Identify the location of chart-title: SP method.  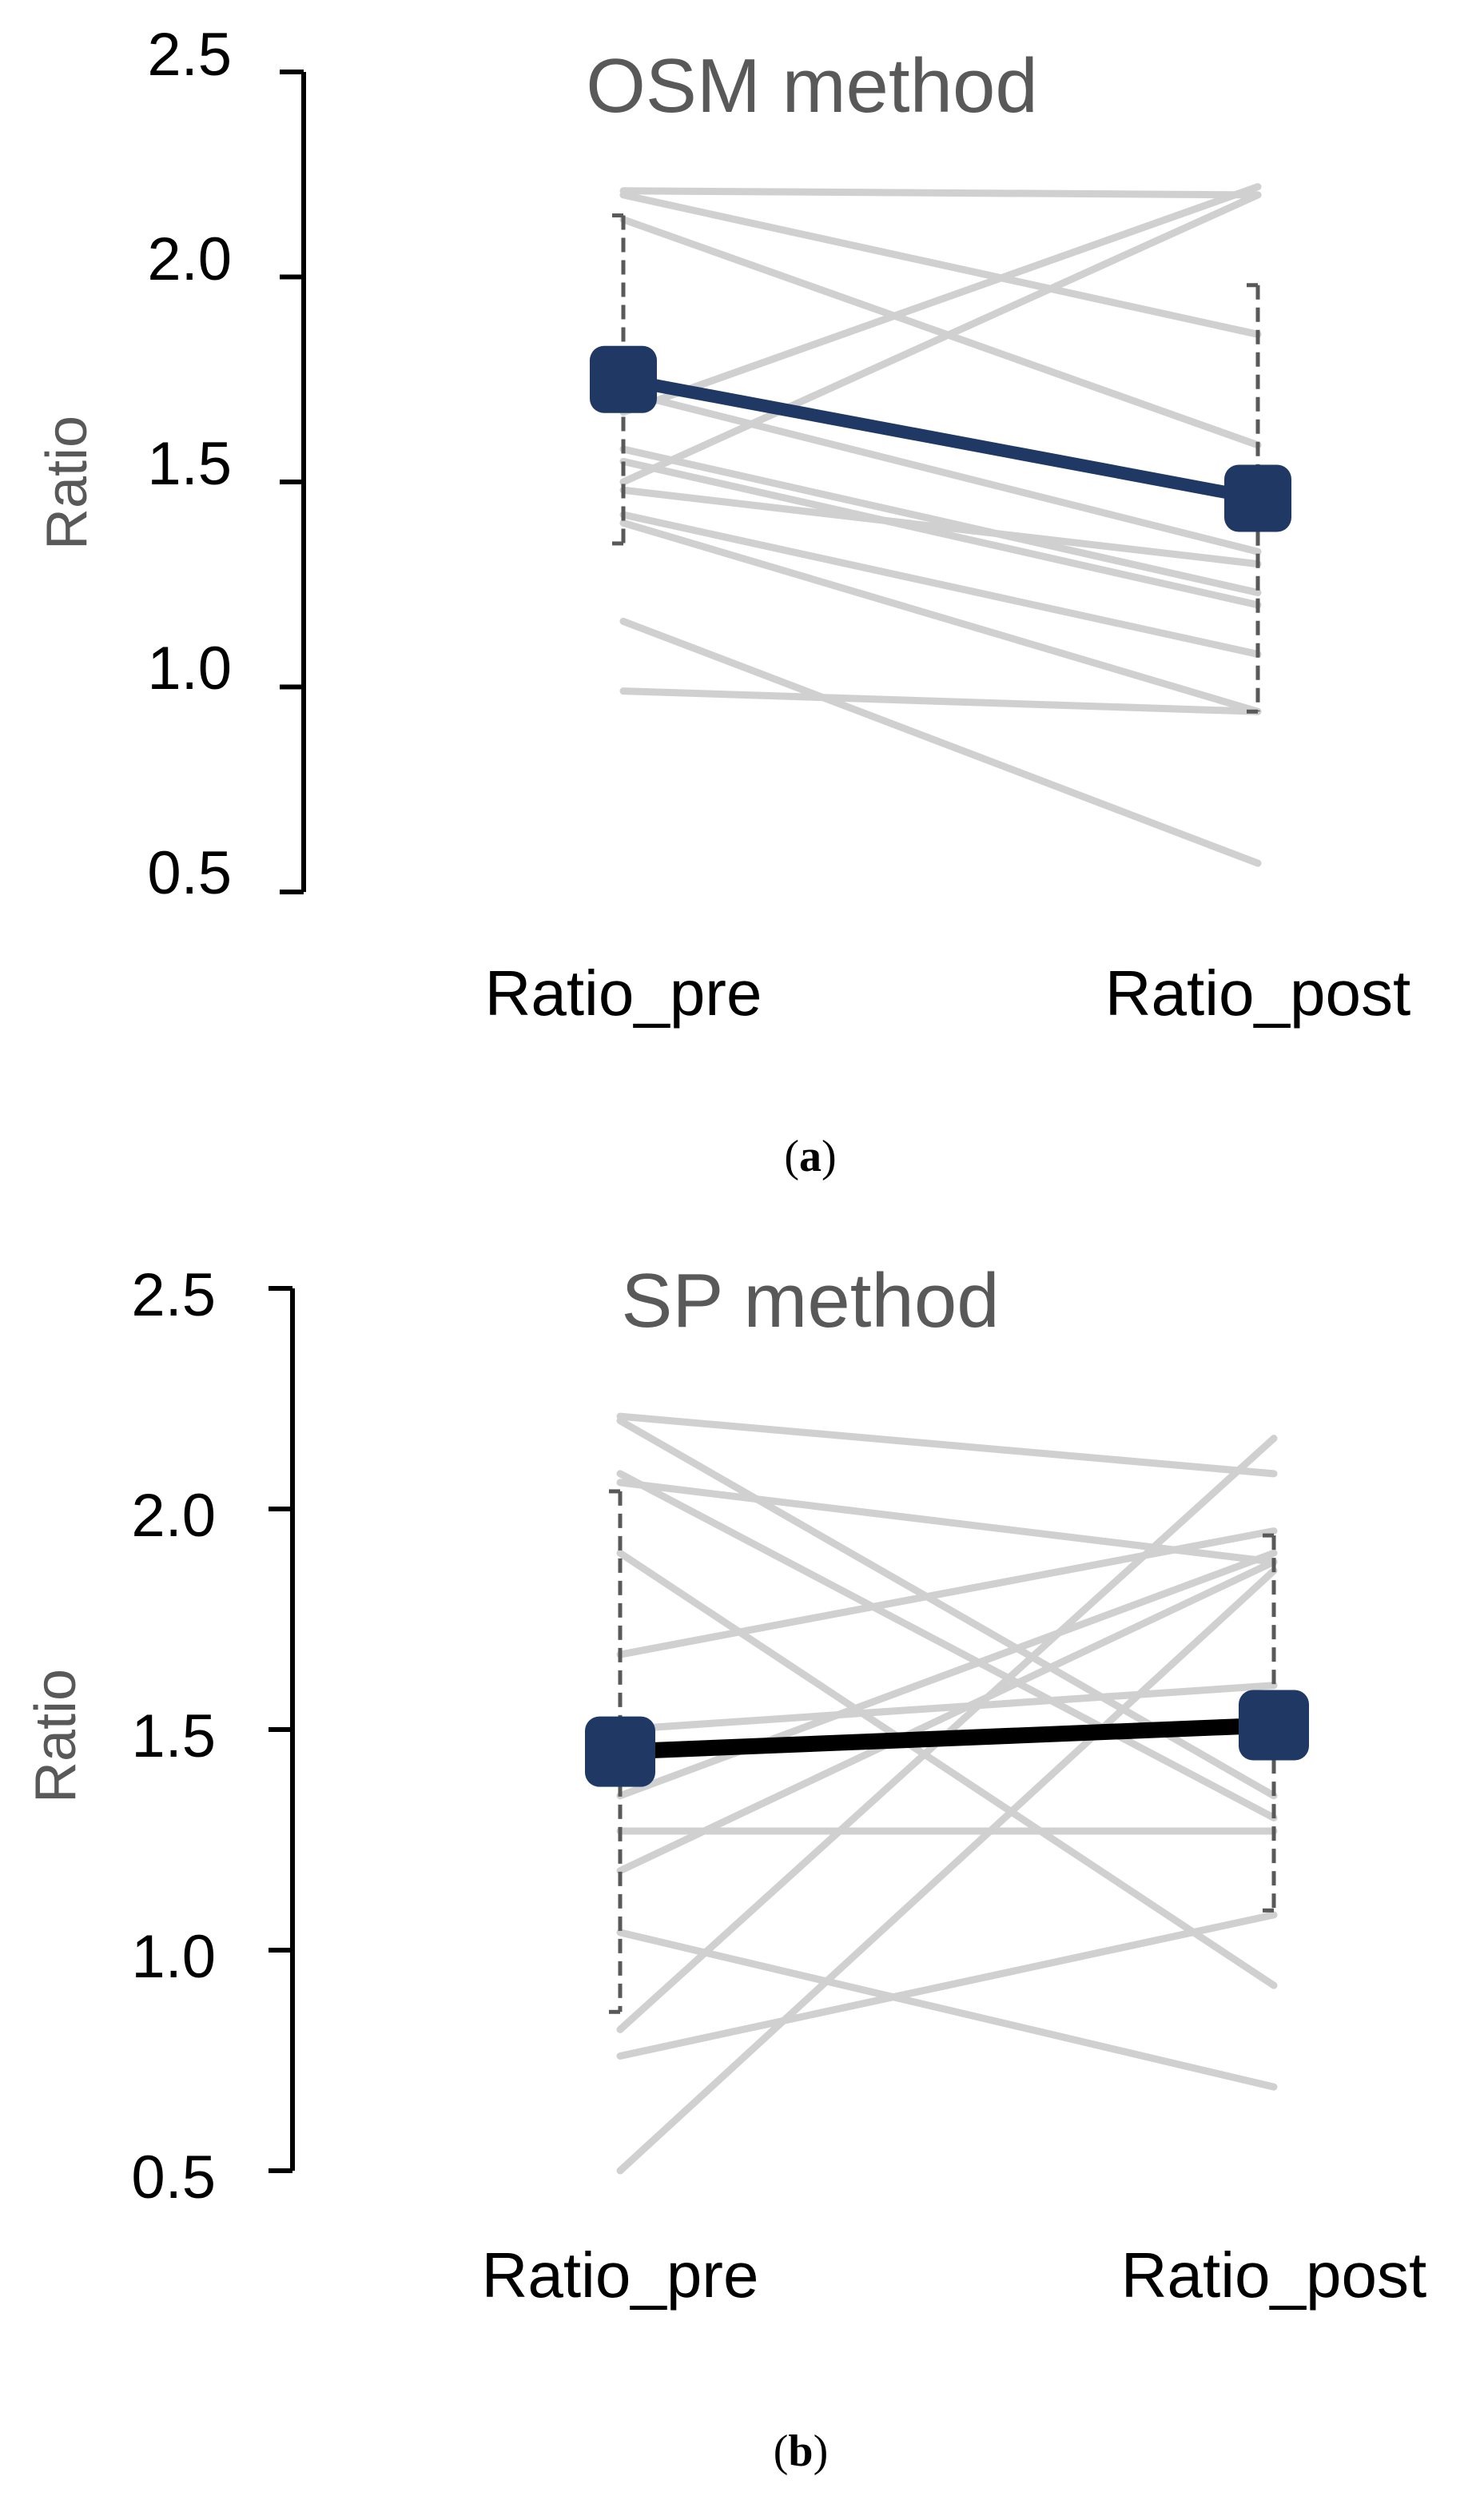
(810, 1301).